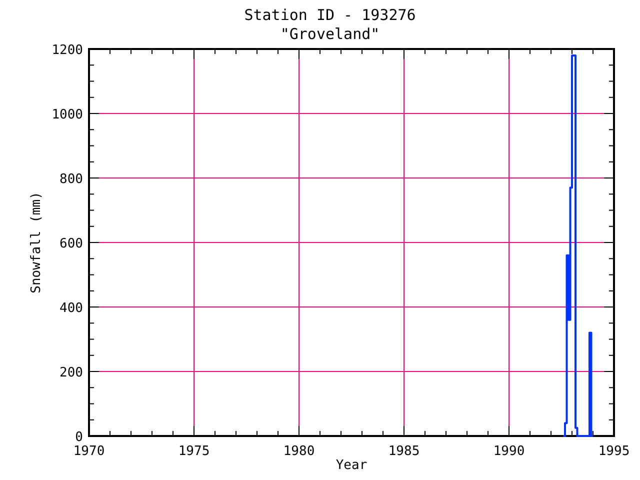 This screenshot has width=640, height=480. What do you see at coordinates (89, 451) in the screenshot?
I see `x-tick-label: 1970` at bounding box center [89, 451].